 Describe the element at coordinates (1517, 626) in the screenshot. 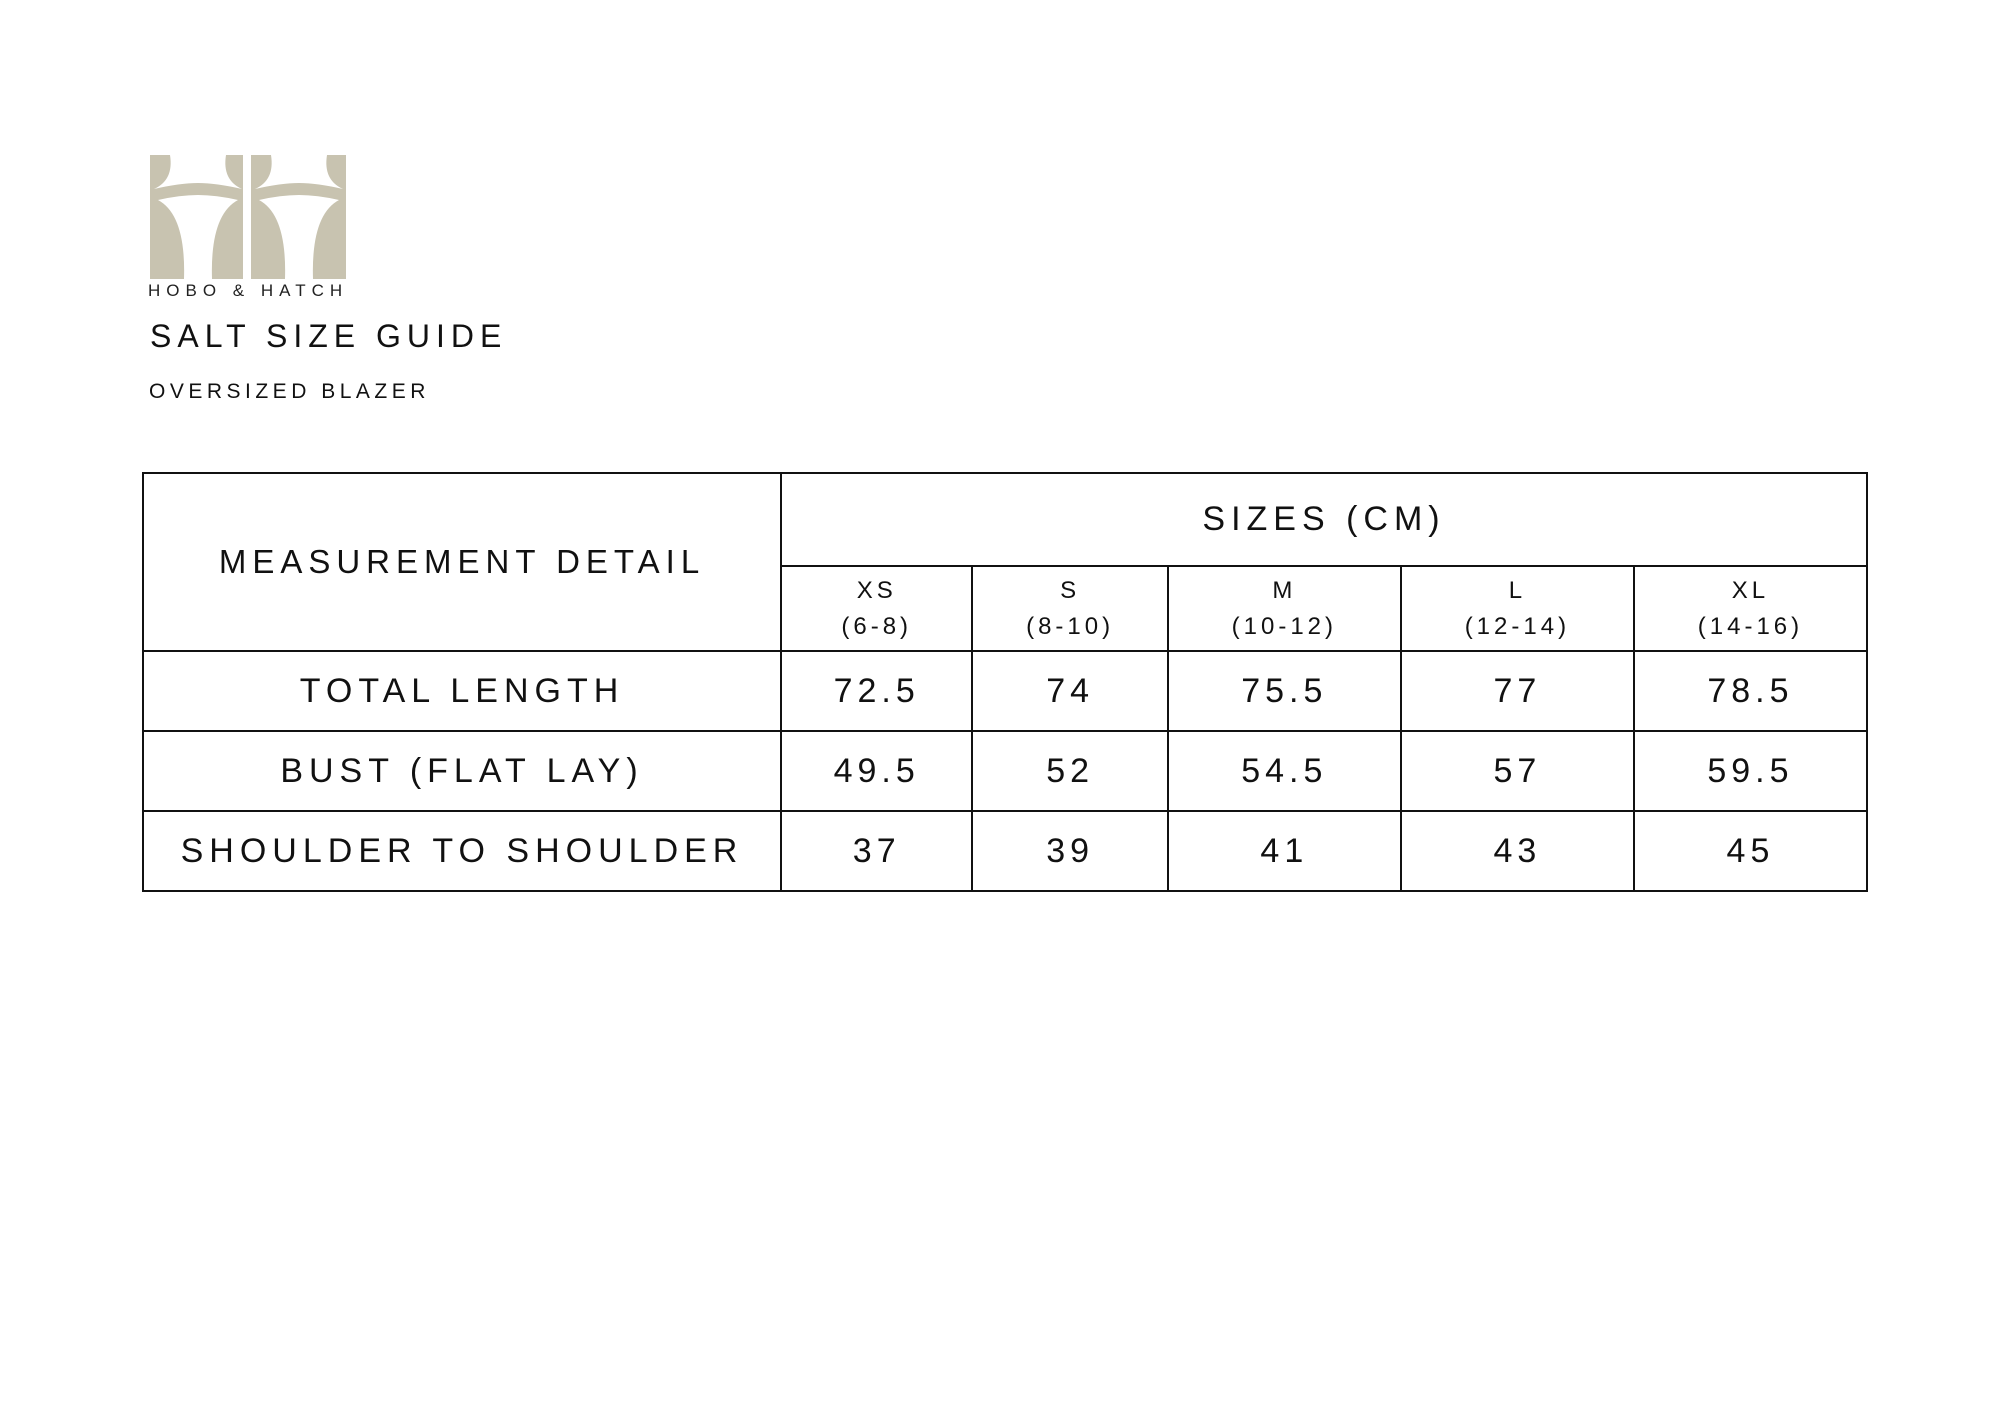

I see `size-range: (12-14)` at that location.